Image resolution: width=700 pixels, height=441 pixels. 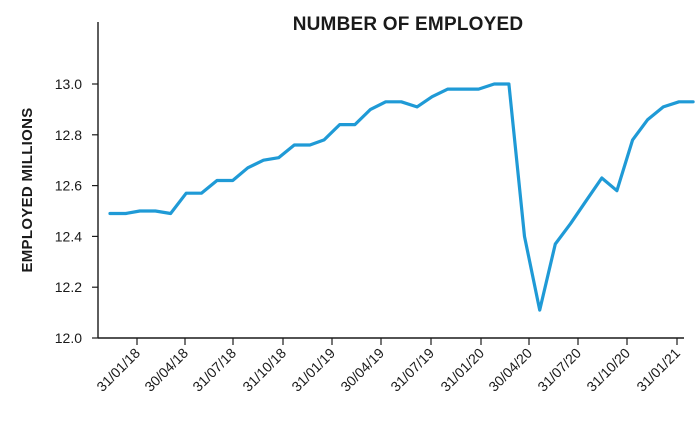 What do you see at coordinates (68, 186) in the screenshot?
I see `y-tick-label: 12.6` at bounding box center [68, 186].